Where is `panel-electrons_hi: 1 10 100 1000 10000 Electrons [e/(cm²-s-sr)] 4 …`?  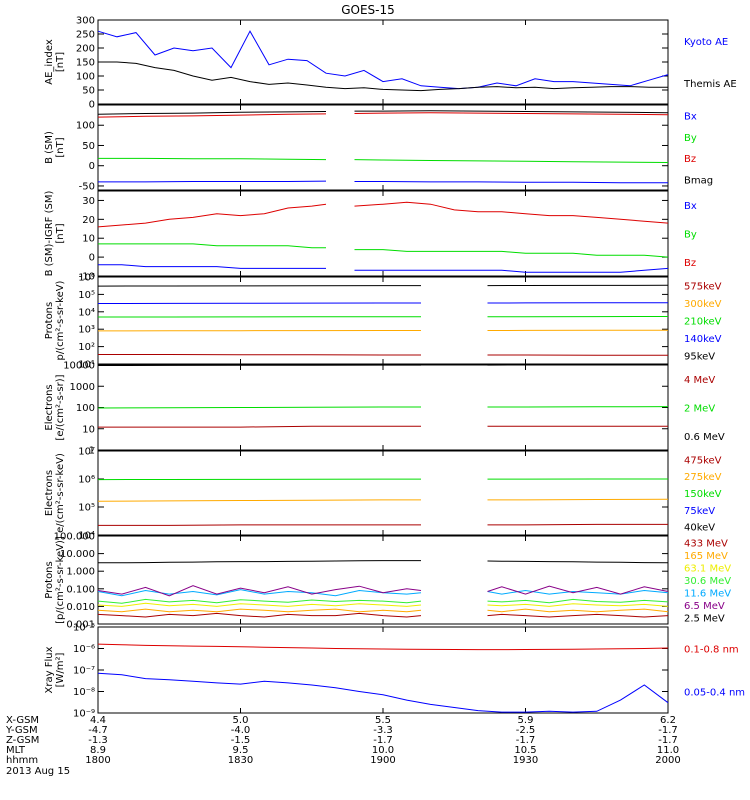
panel-electrons_hi: 1 10 100 1000 10000 Electrons [e/(cm²-s-sr)] 4 … is located at coordinates (384, 409).